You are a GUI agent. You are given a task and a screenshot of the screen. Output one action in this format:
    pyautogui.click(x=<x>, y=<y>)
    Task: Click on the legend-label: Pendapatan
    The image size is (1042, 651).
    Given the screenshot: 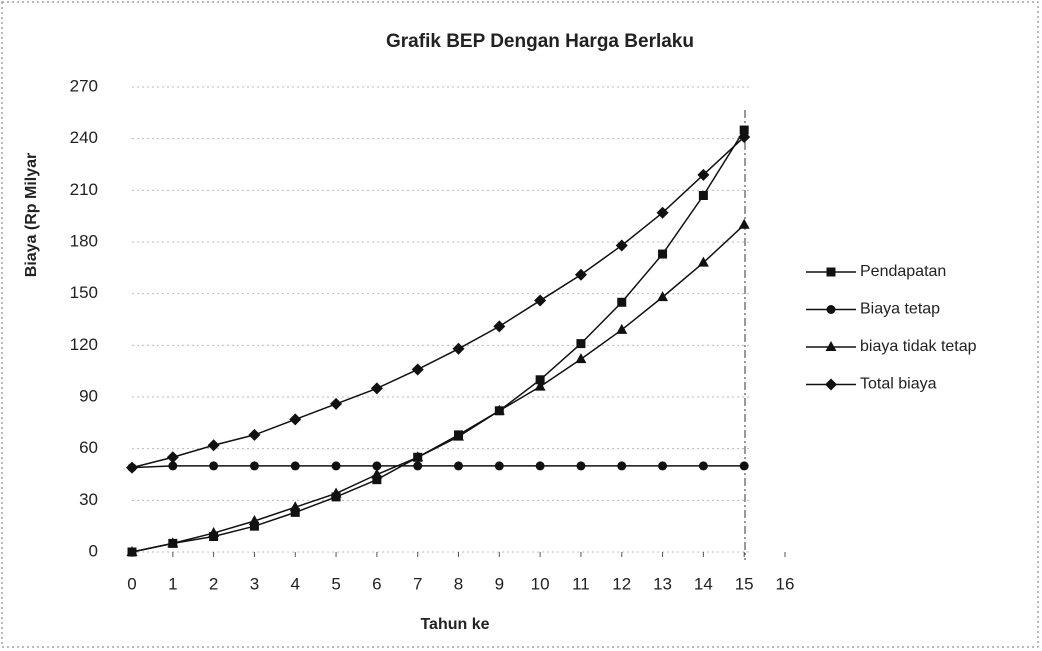 What is the action you would take?
    pyautogui.click(x=903, y=271)
    